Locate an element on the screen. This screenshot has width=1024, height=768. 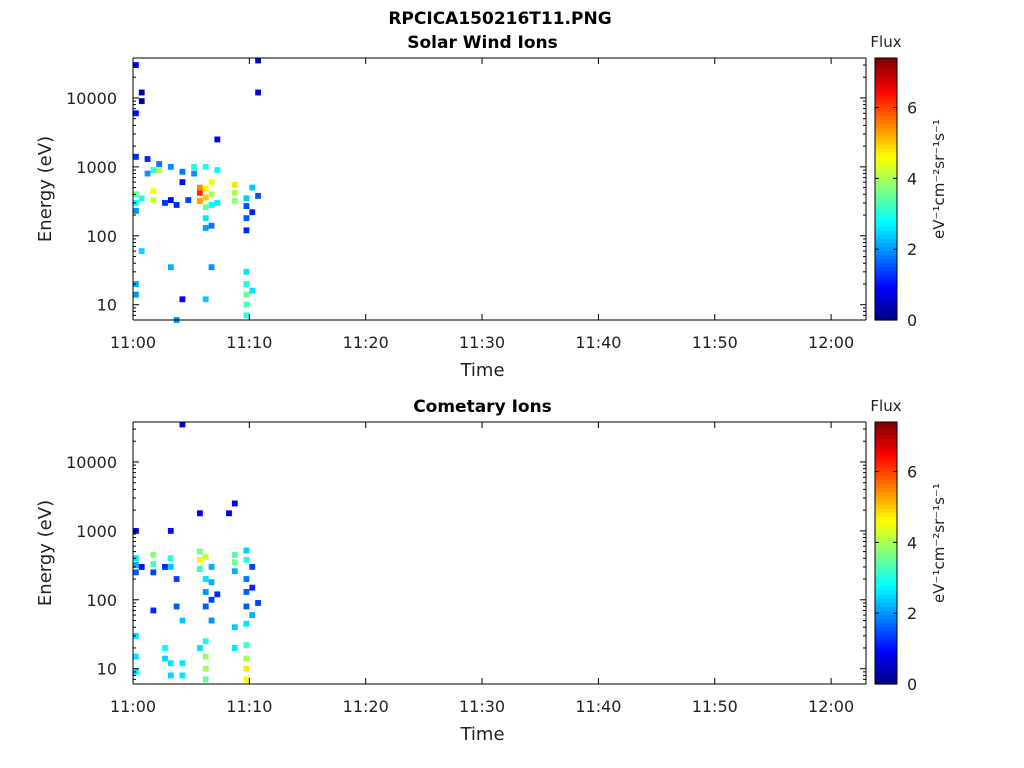
colorbar-tick-label: 4 is located at coordinates (912, 178).